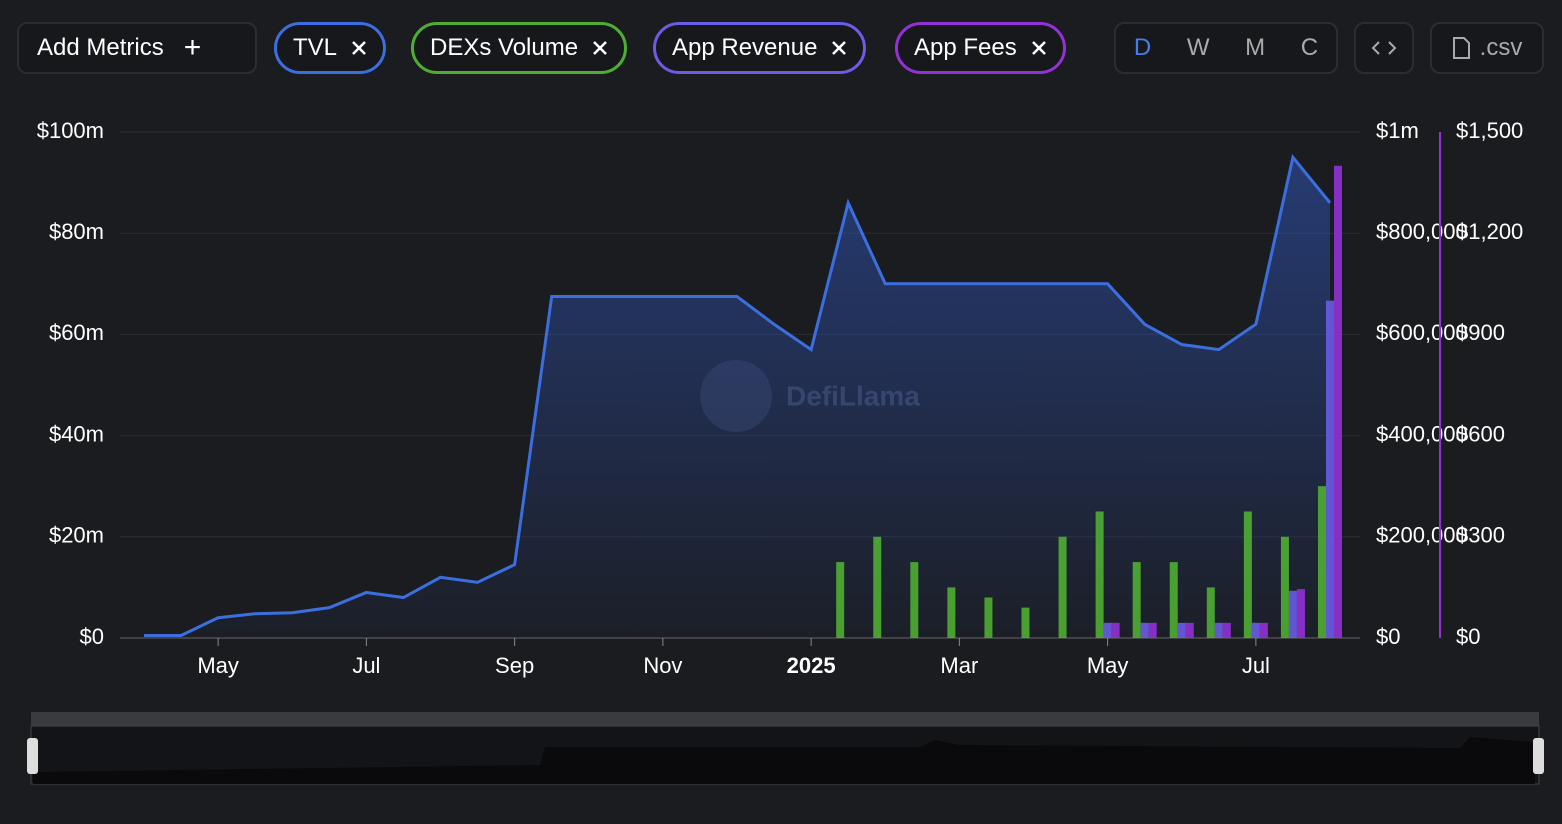  Describe the element at coordinates (1461, 48) in the screenshot. I see `file-icon` at that location.